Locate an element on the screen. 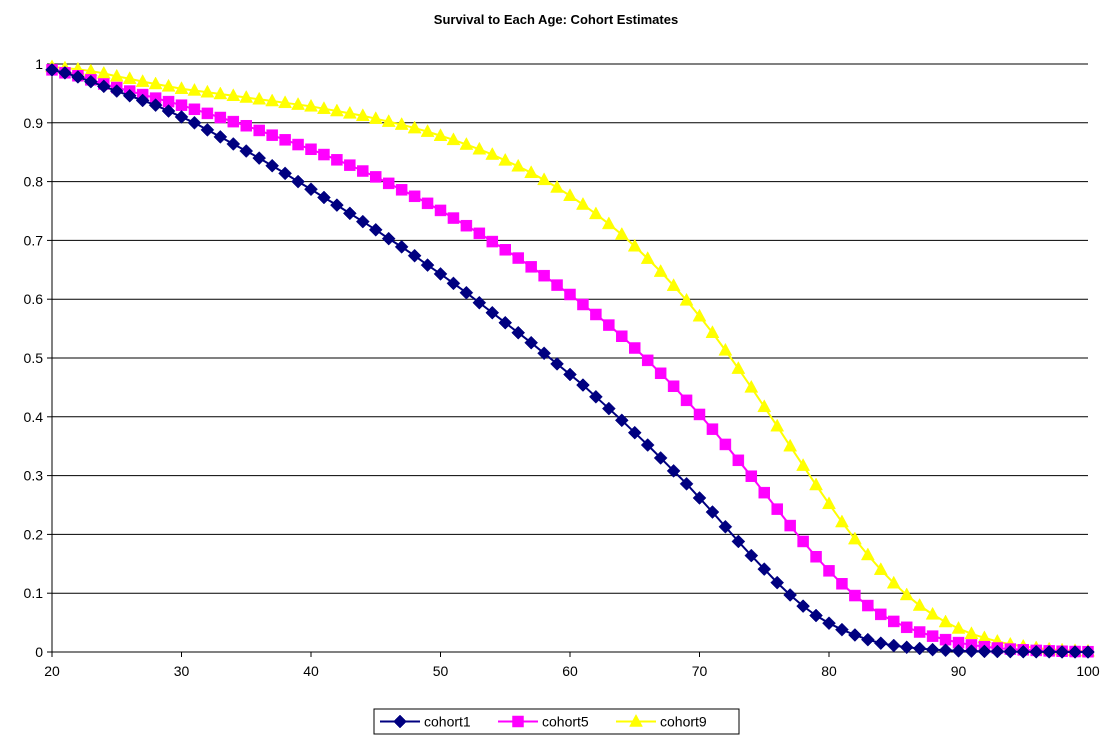 This screenshot has height=744, width=1113. y-tick-label: 0.8 is located at coordinates (34, 182).